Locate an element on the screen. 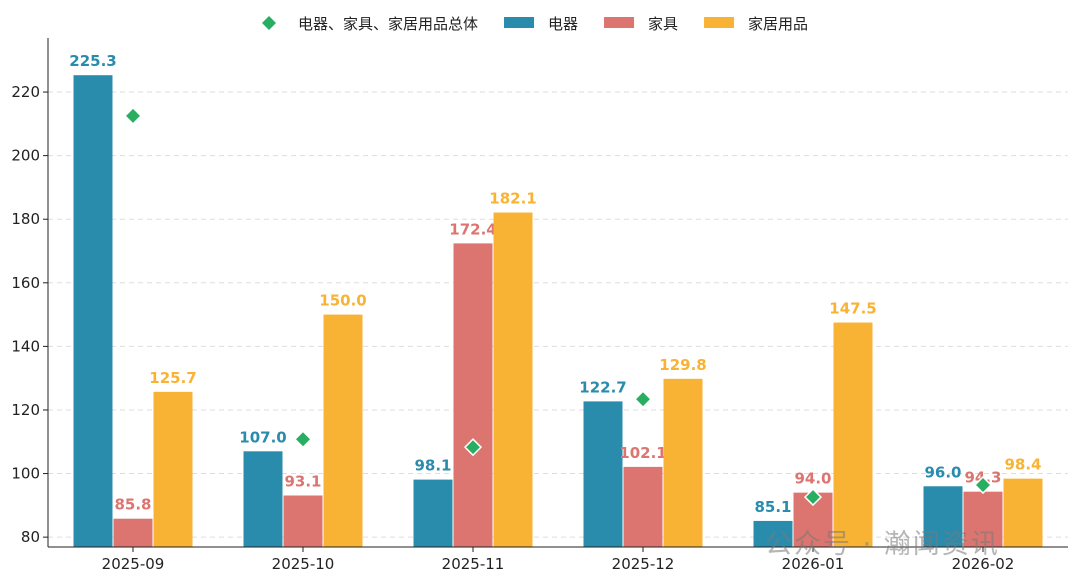 Image resolution: width=1080 pixels, height=584 pixels. data-label: 94.0 is located at coordinates (812, 479).